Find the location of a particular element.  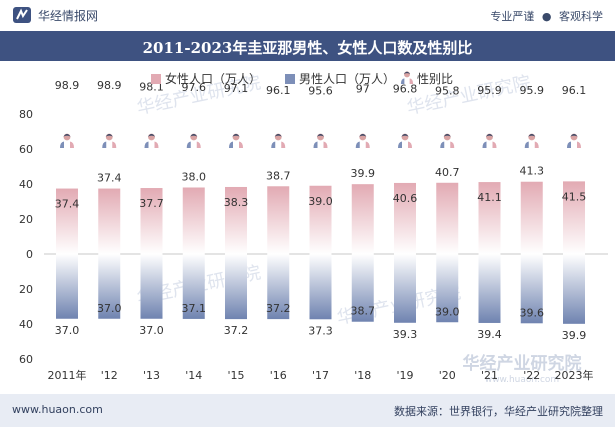

x-tick-label: '17 is located at coordinates (320, 375).